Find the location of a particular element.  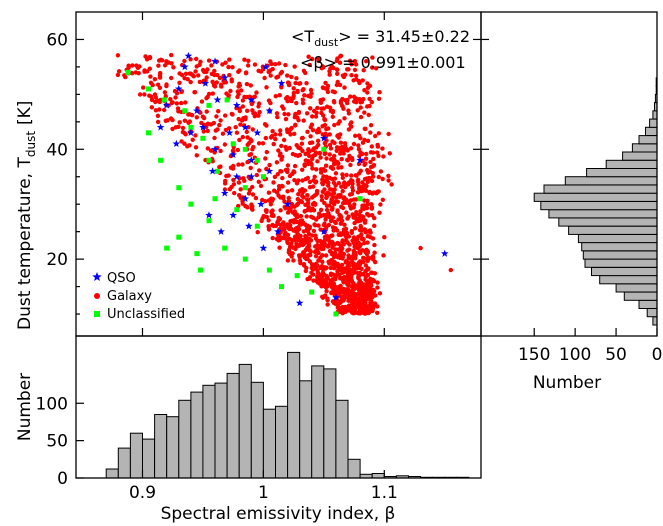

legend-galaxy-label: Galaxy is located at coordinates (129, 296).